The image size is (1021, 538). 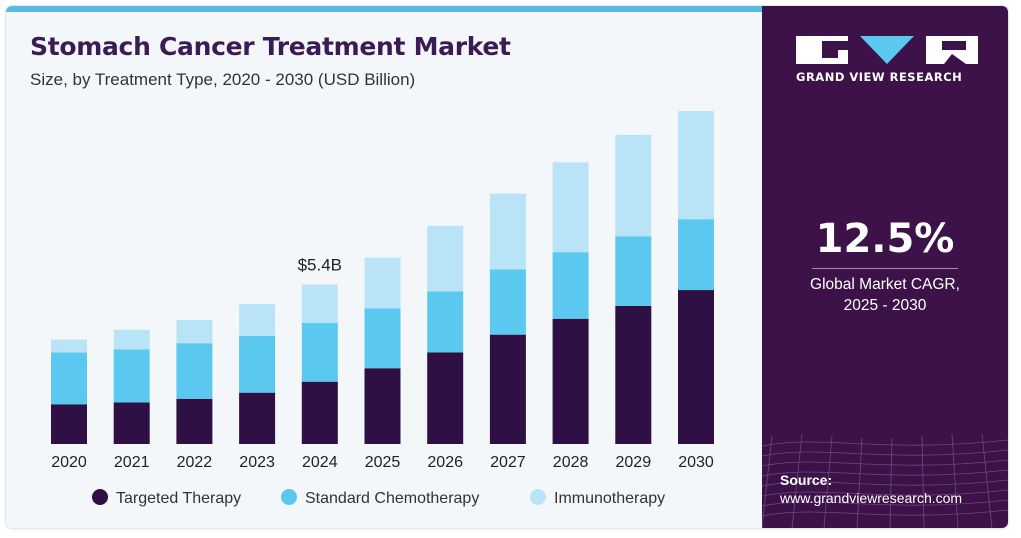 What do you see at coordinates (194, 371) in the screenshot?
I see `bar-standard-chemotherapy-2022` at bounding box center [194, 371].